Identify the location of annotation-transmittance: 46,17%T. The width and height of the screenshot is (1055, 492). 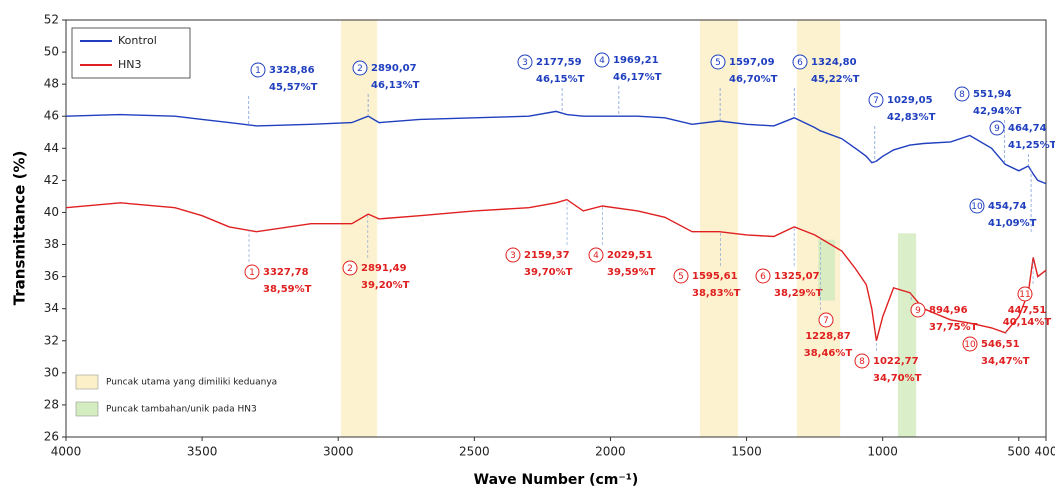
(637, 77).